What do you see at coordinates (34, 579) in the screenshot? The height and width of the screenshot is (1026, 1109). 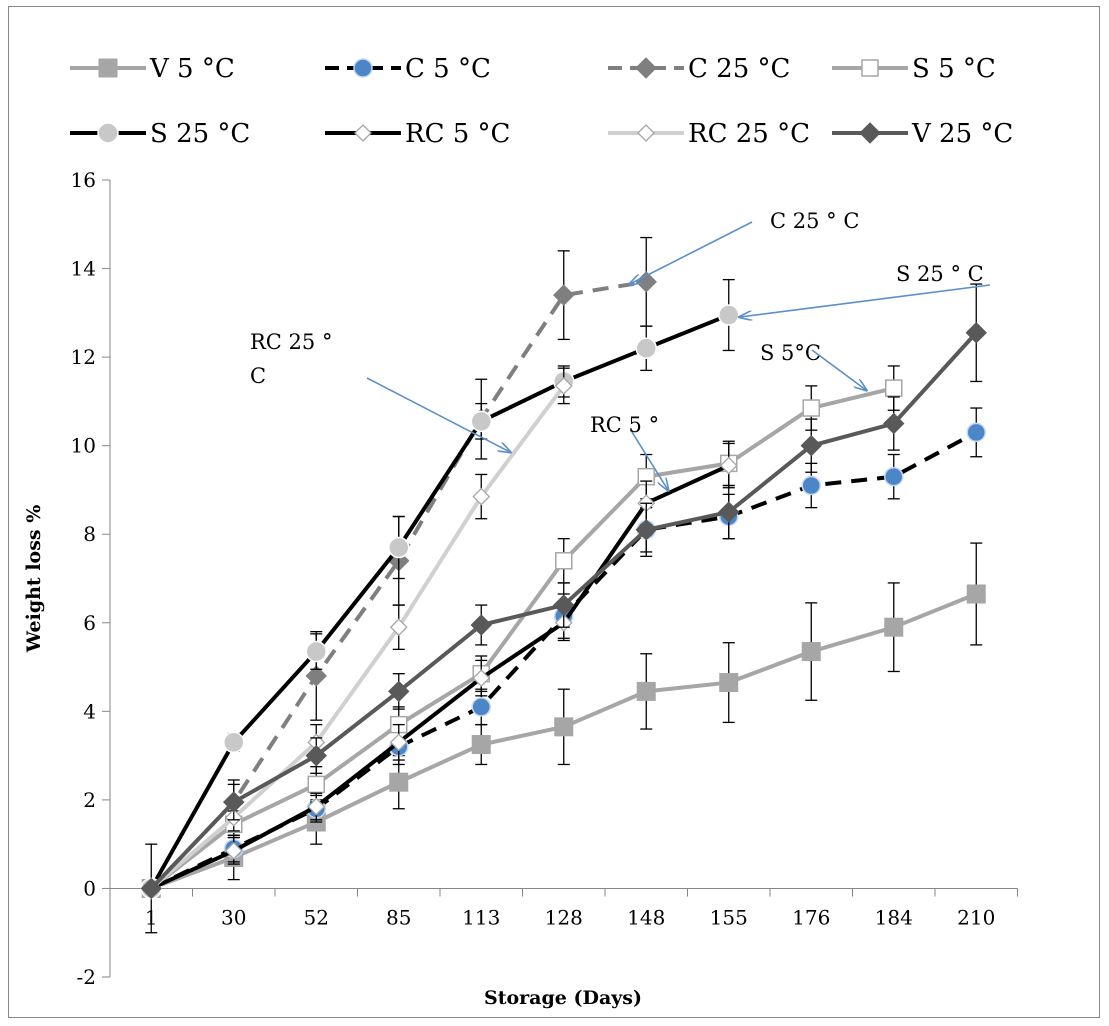 I see `y-axis-title: Weight loss %` at bounding box center [34, 579].